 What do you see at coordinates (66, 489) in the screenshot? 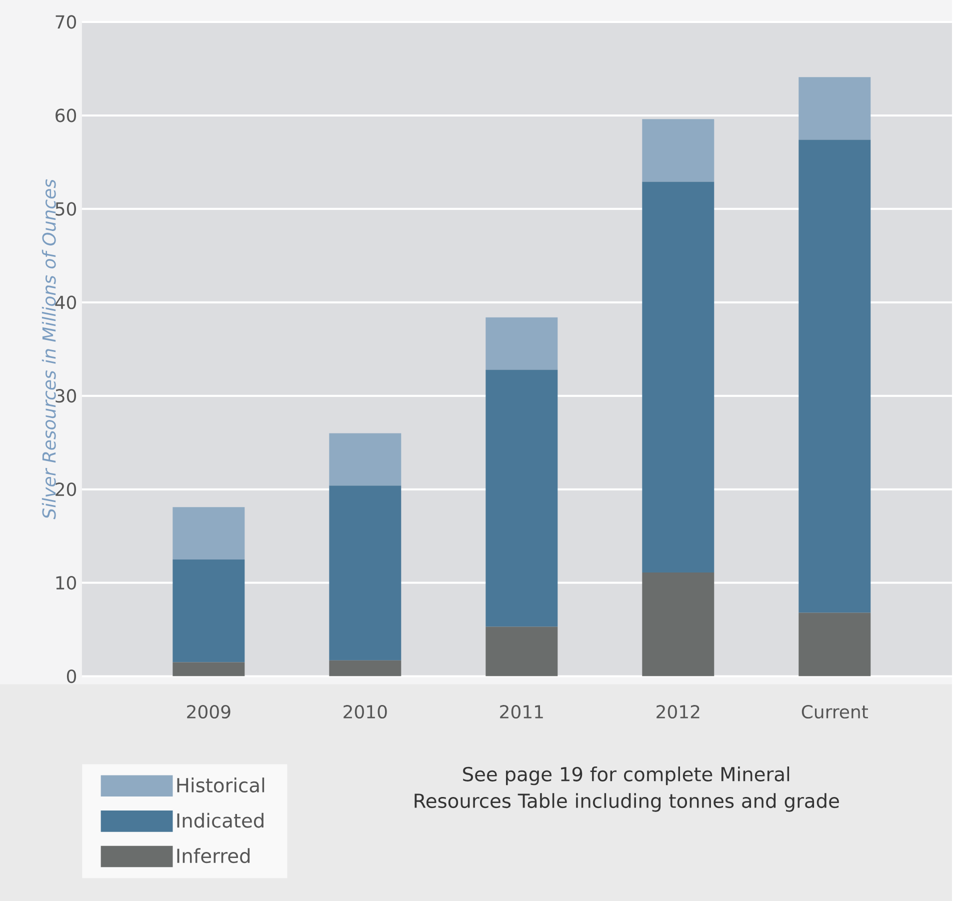
I see `y-tick-label: 20` at bounding box center [66, 489].